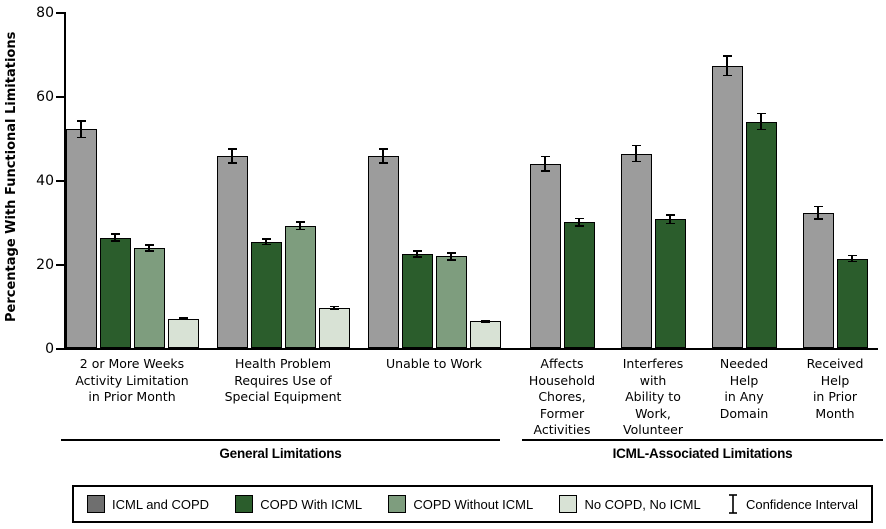  Describe the element at coordinates (280, 453) in the screenshot. I see `section-title: General Limitations` at that location.